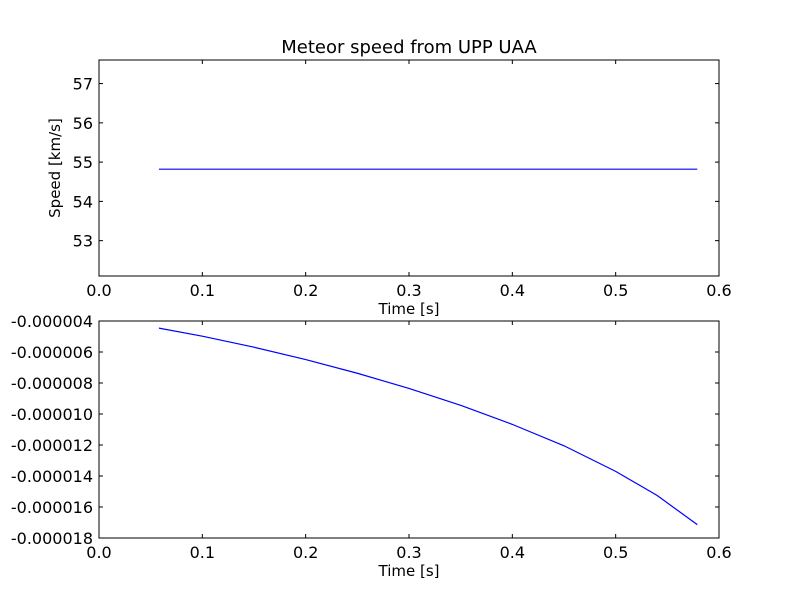  What do you see at coordinates (83, 123) in the screenshot?
I see `speed-y-tick-label: 56` at bounding box center [83, 123].